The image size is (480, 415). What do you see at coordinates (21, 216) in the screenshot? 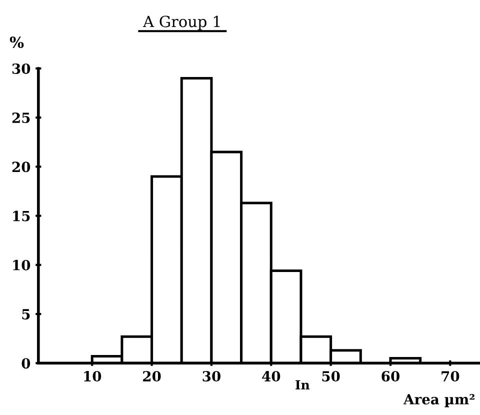
I see `y-tick-label: 15` at bounding box center [21, 216].